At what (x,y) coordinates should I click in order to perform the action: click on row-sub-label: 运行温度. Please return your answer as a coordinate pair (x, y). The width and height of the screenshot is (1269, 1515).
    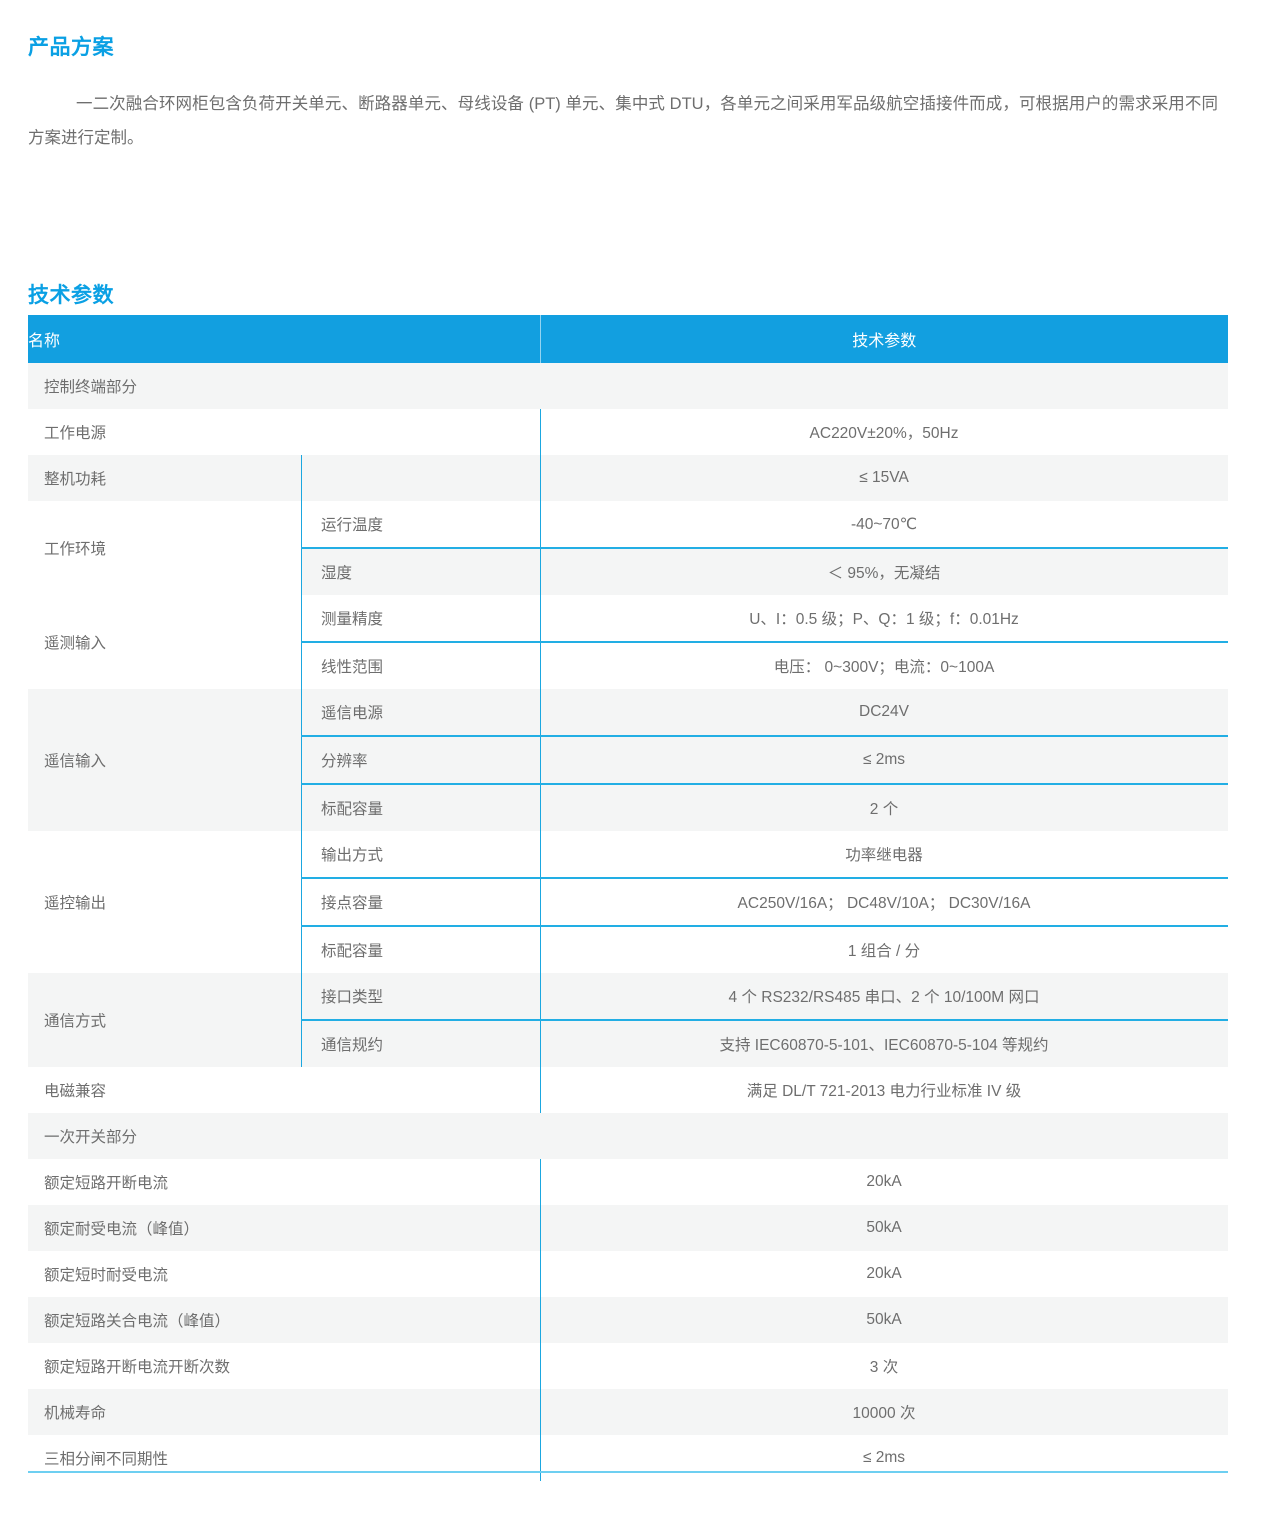
    Looking at the image, I should click on (421, 525).